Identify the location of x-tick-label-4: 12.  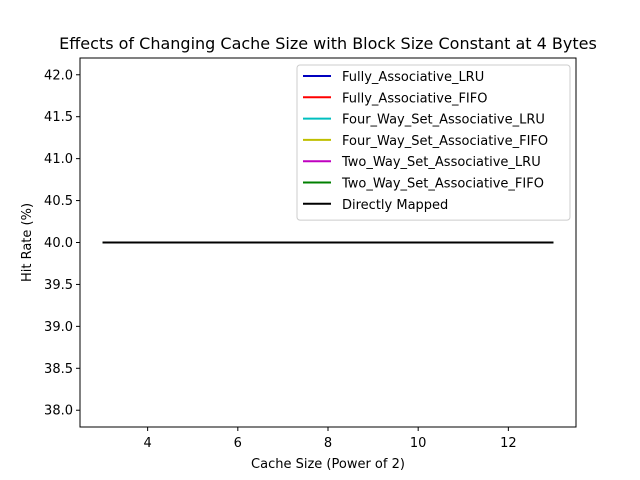
(508, 443).